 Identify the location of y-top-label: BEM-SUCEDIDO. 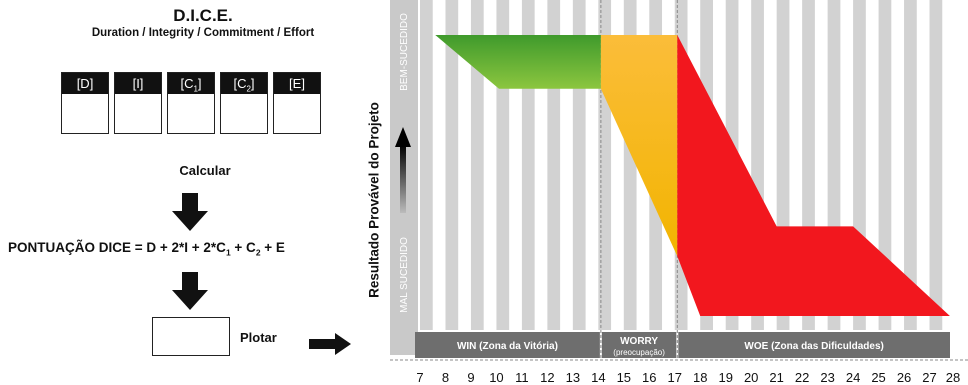
(404, 52).